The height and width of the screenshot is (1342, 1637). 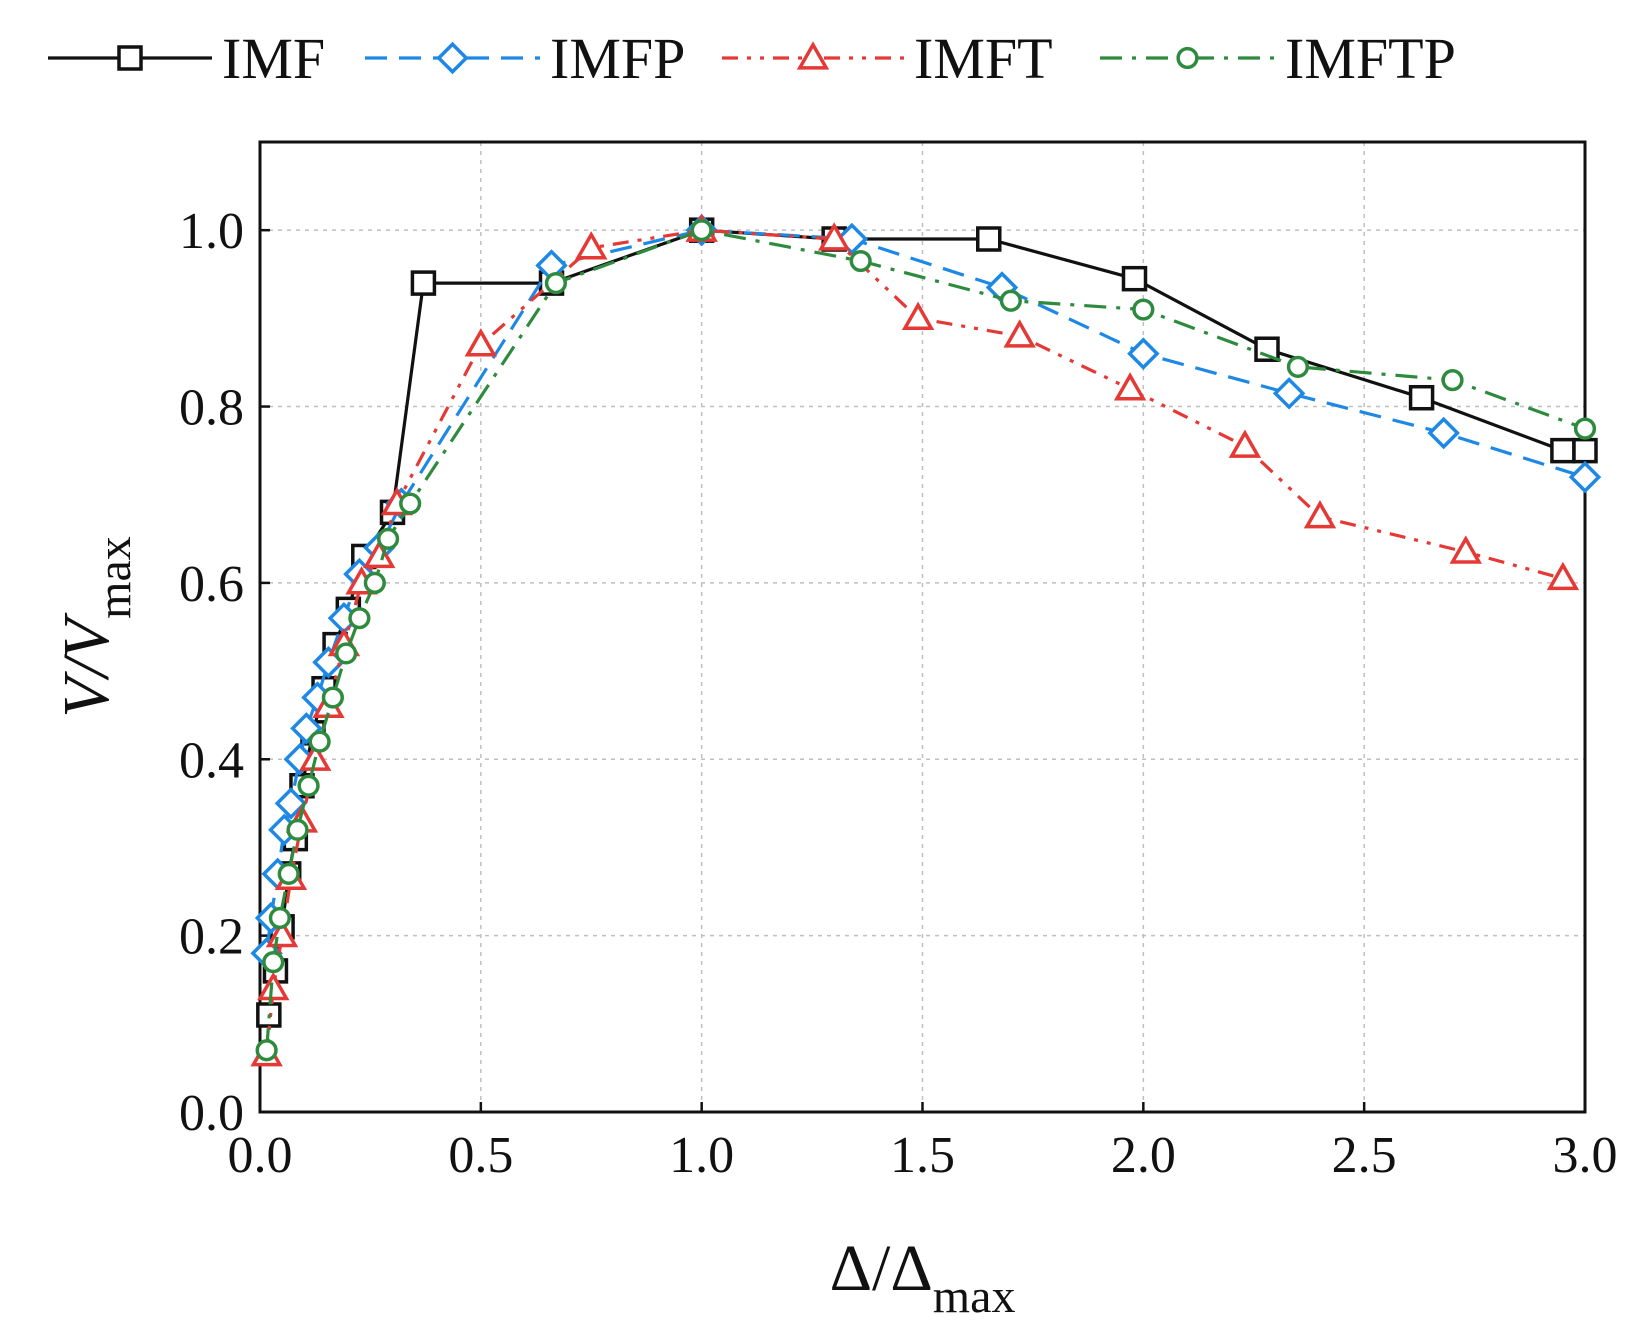 I want to click on y-tick-label: 1.0, so click(x=211, y=231).